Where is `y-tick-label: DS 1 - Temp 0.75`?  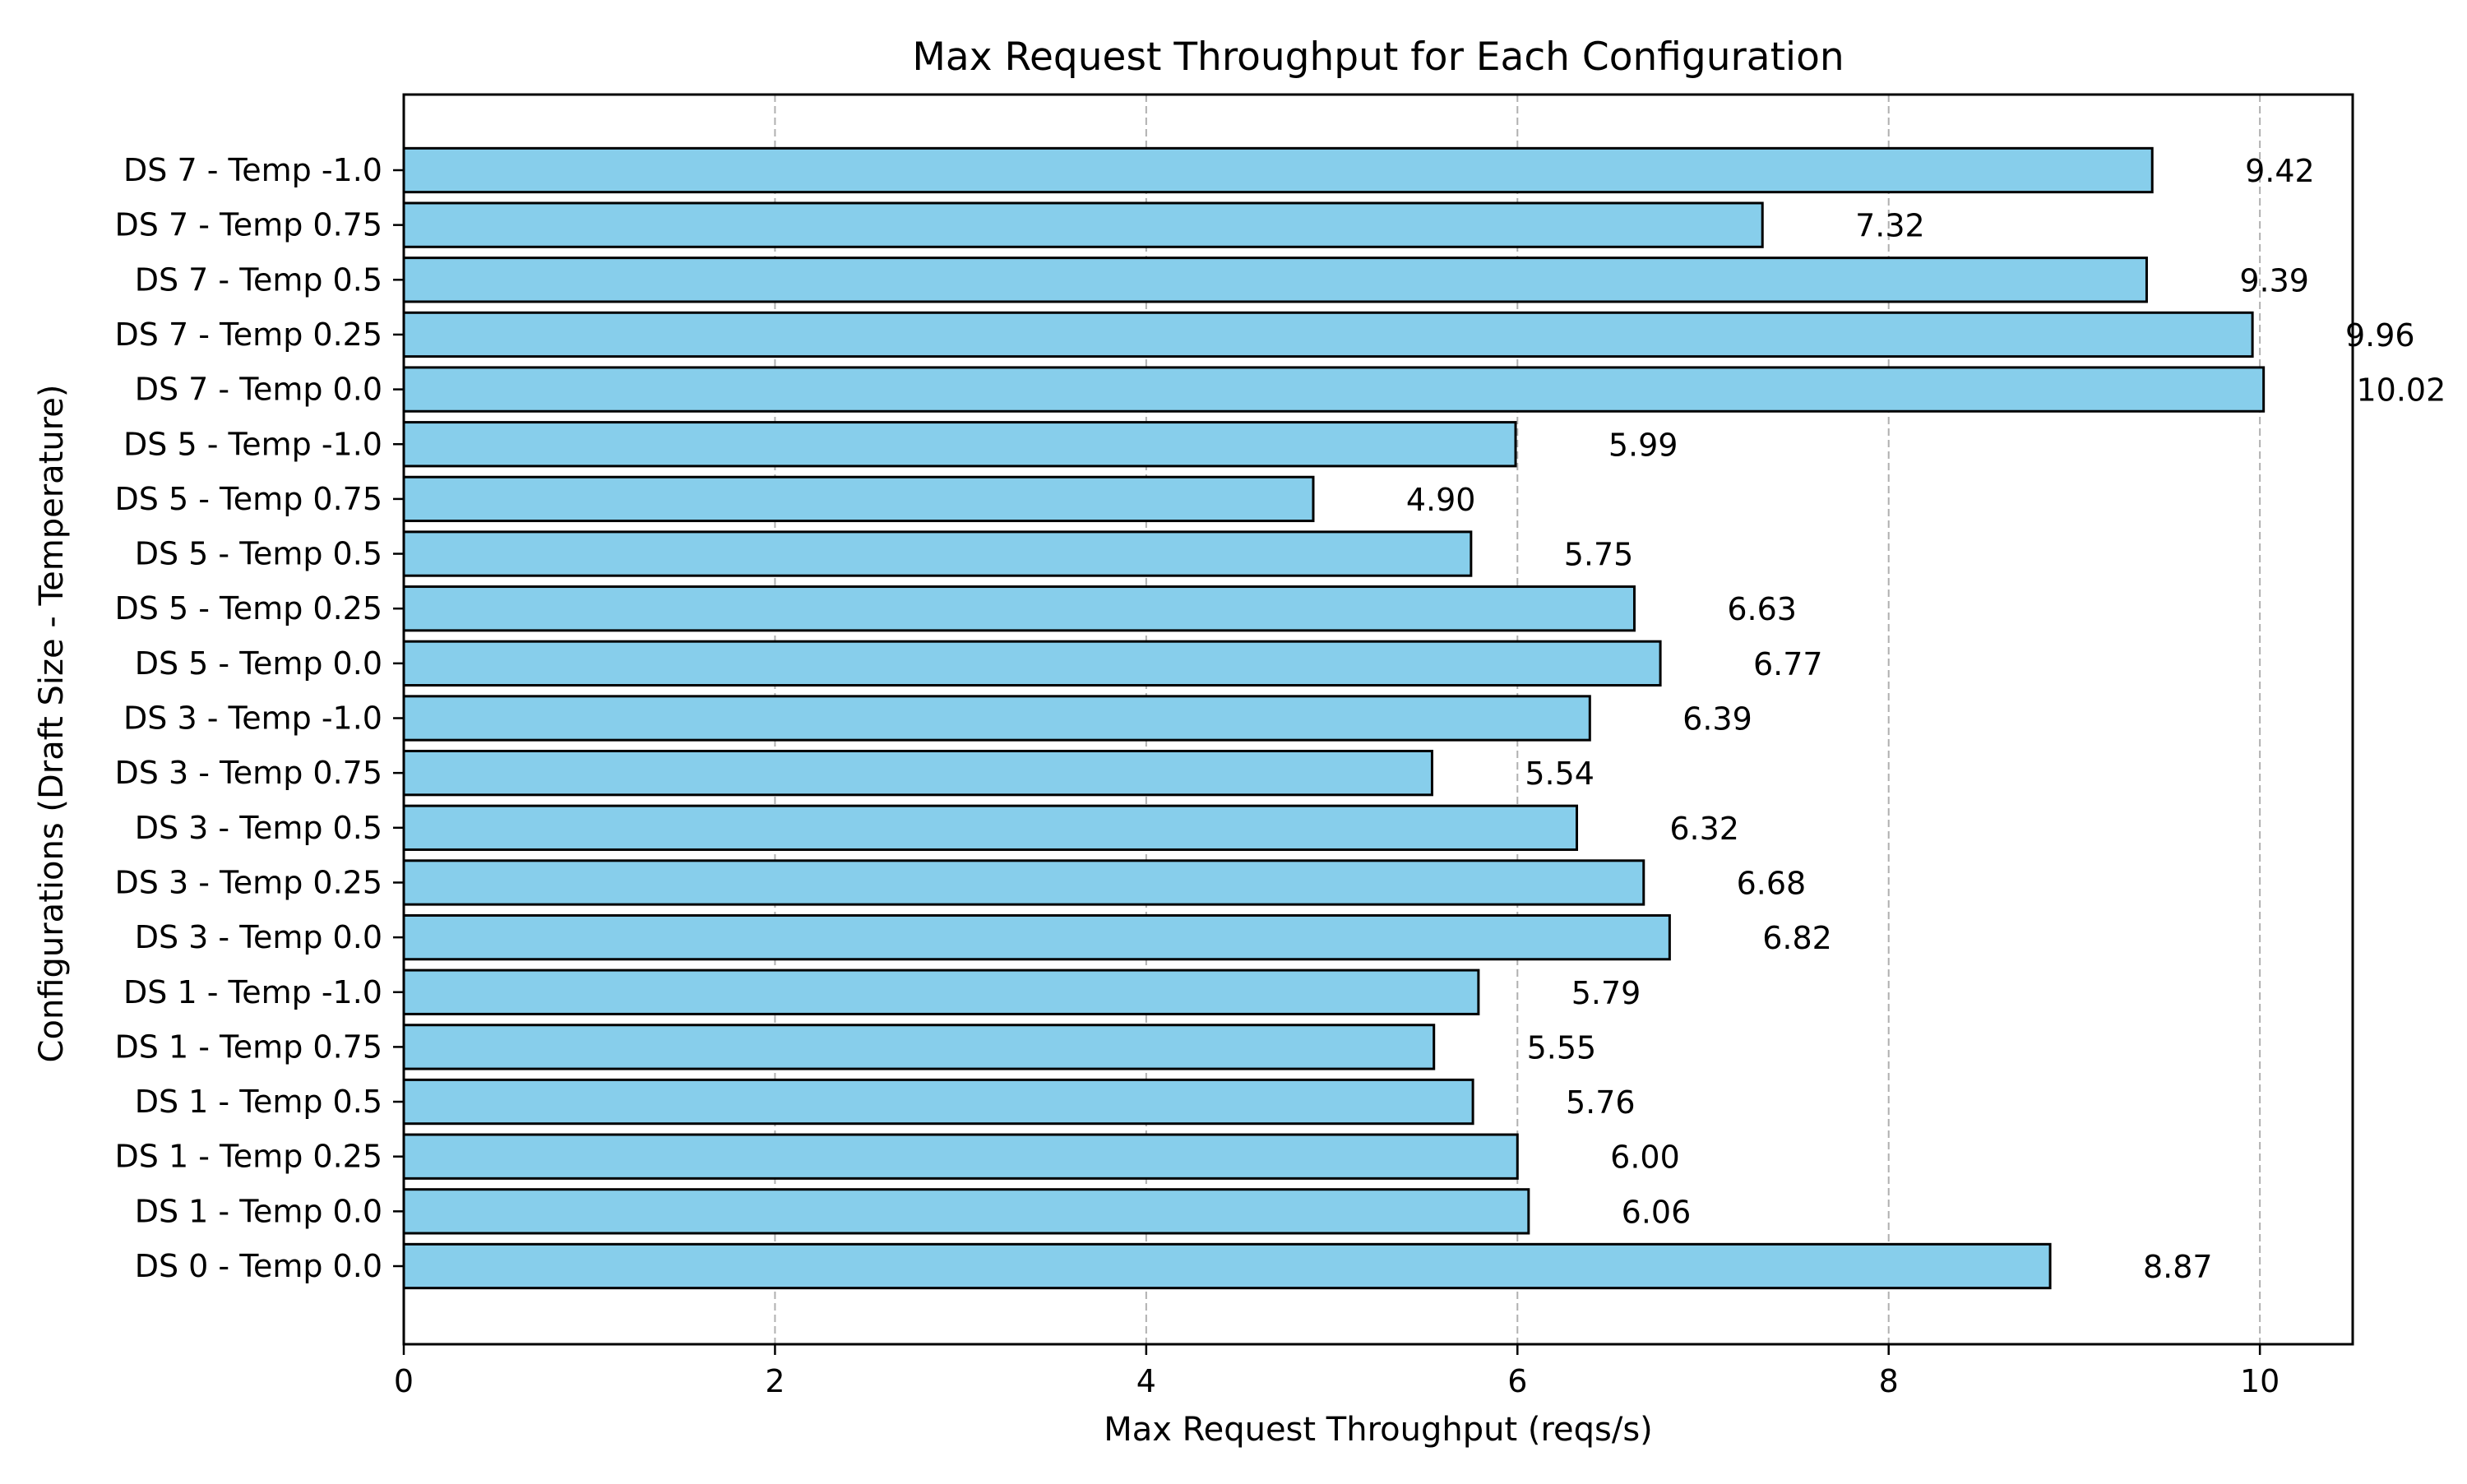 y-tick-label: DS 1 - Temp 0.75 is located at coordinates (249, 1047).